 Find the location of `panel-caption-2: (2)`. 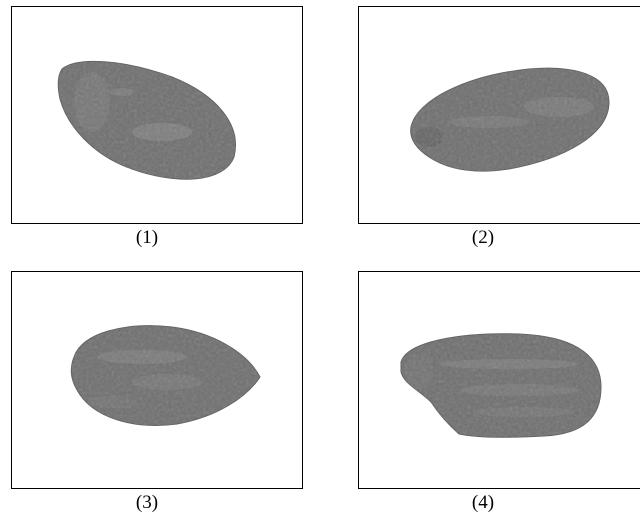

panel-caption-2: (2) is located at coordinates (483, 237).